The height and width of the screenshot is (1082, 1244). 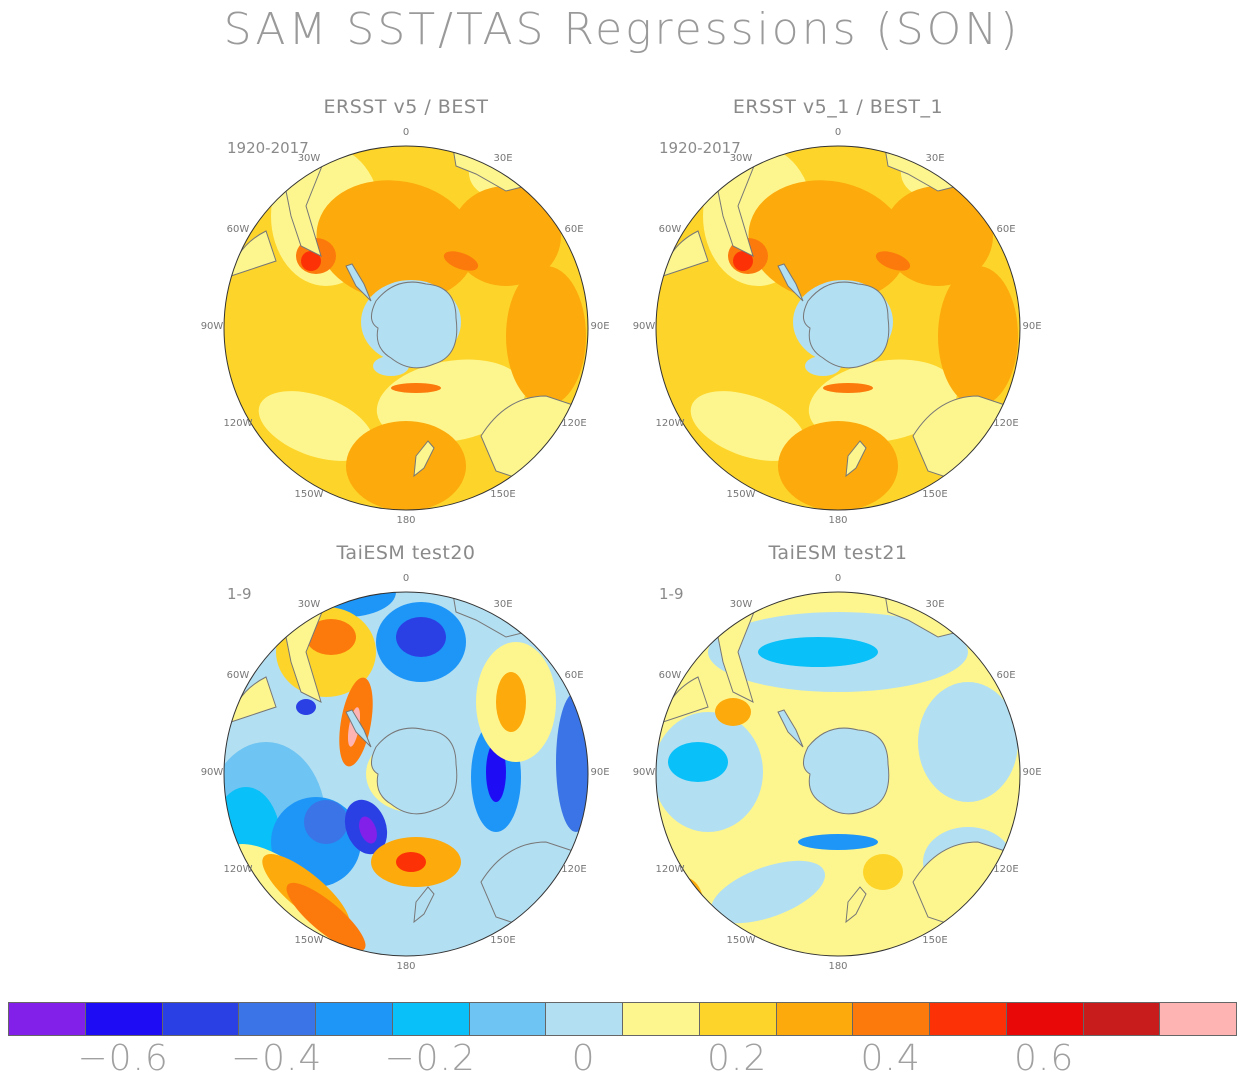 What do you see at coordinates (838, 553) in the screenshot?
I see `panel-title: TaiESM test21` at bounding box center [838, 553].